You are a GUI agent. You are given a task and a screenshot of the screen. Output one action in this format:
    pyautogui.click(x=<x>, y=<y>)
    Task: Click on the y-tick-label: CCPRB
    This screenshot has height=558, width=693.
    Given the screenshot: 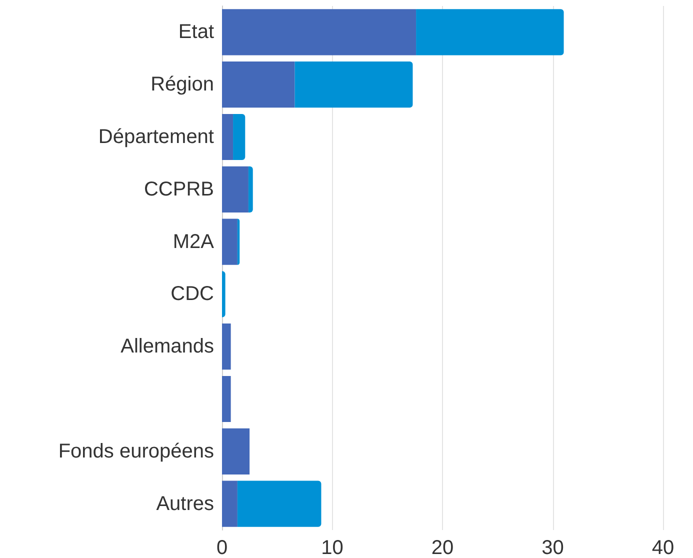 What is the action you would take?
    pyautogui.click(x=179, y=189)
    